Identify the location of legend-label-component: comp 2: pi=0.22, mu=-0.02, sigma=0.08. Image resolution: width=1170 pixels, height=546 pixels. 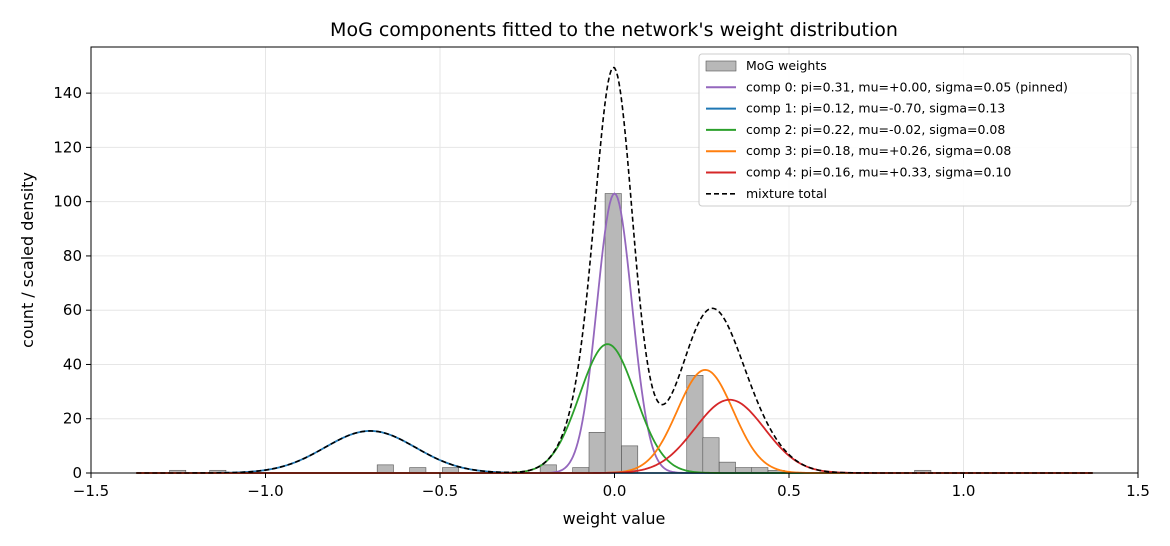
(875, 129).